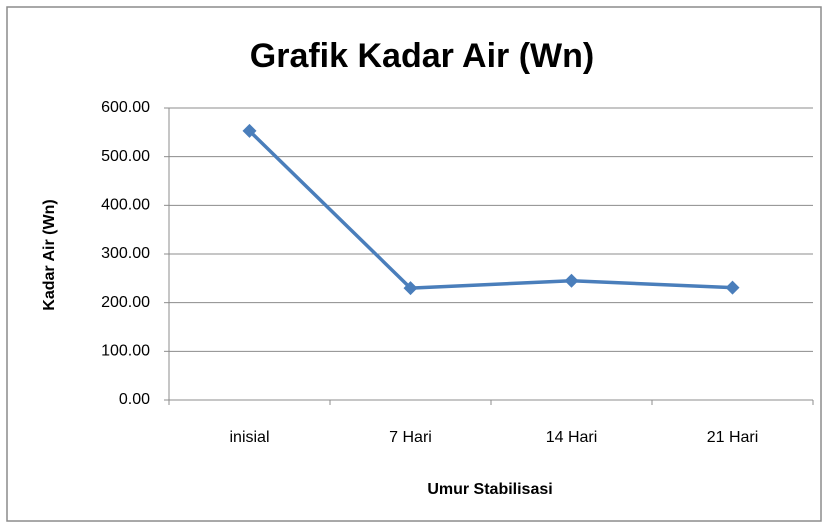 The image size is (827, 527). What do you see at coordinates (125, 253) in the screenshot?
I see `y-tick-label: 300.00` at bounding box center [125, 253].